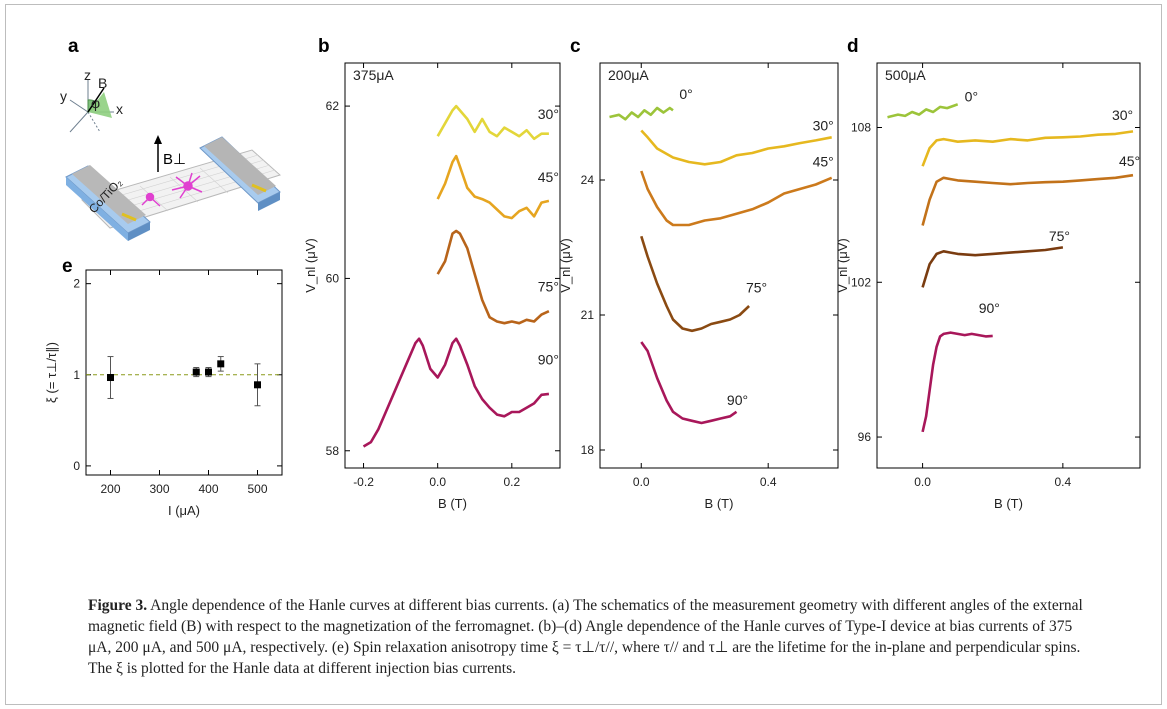  I want to click on y-tick-label-e: 1, so click(76, 375).